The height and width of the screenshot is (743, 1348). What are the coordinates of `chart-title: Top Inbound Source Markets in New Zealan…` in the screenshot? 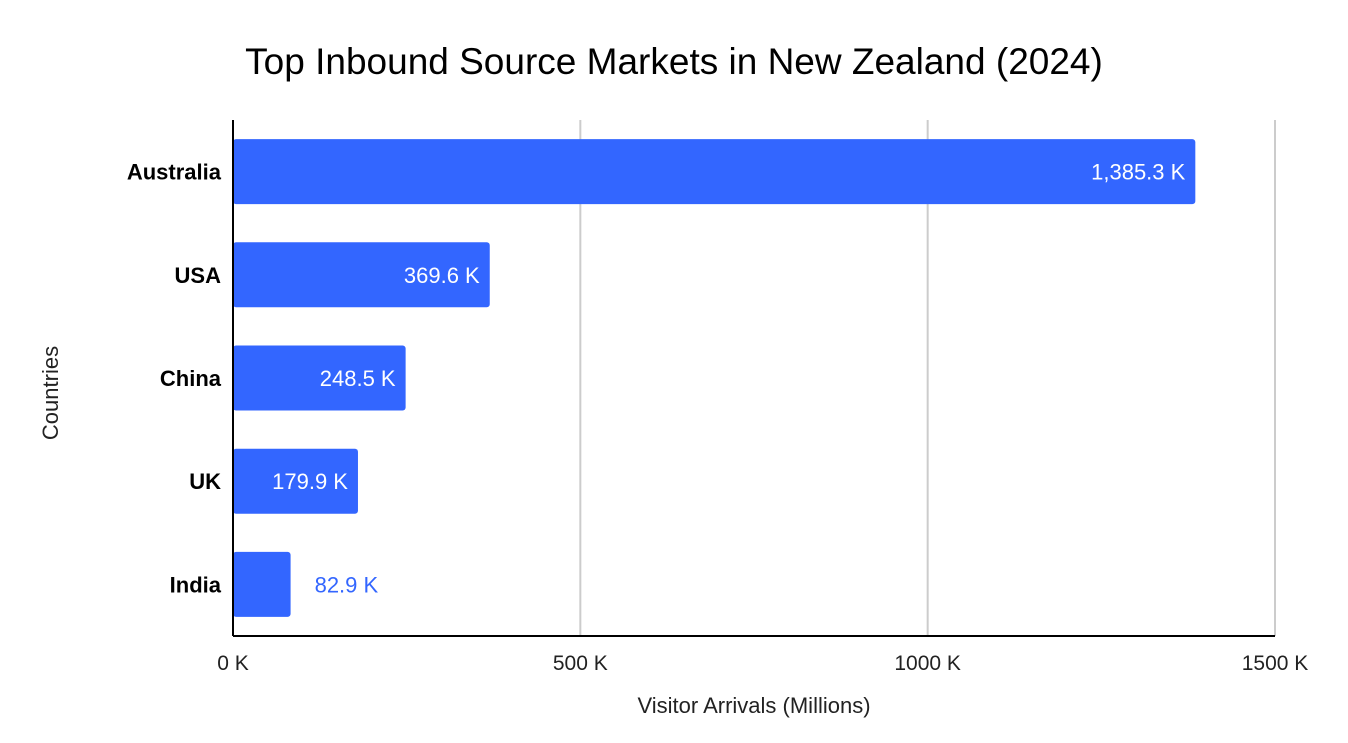 It's located at (674, 61).